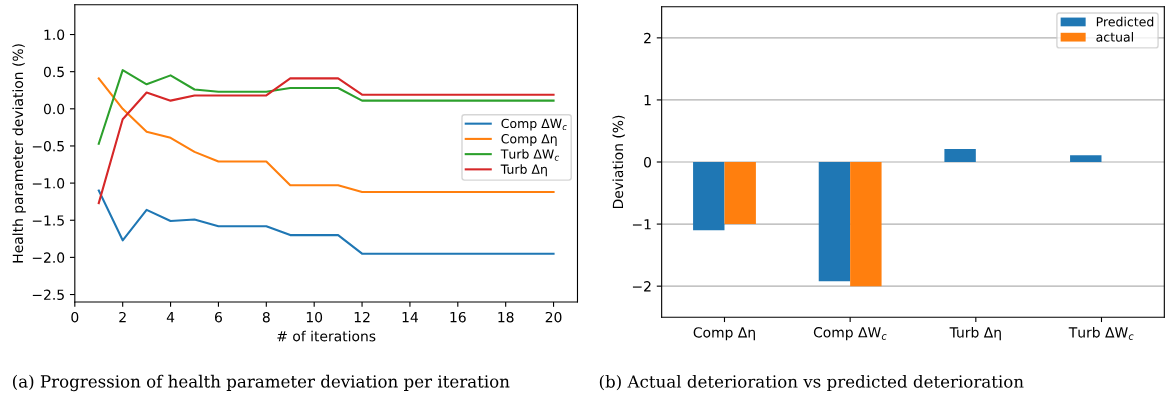 The height and width of the screenshot is (401, 1169). Describe the element at coordinates (1101, 333) in the screenshot. I see `x-tick-label: Turb ΔW$_{c}$` at that location.